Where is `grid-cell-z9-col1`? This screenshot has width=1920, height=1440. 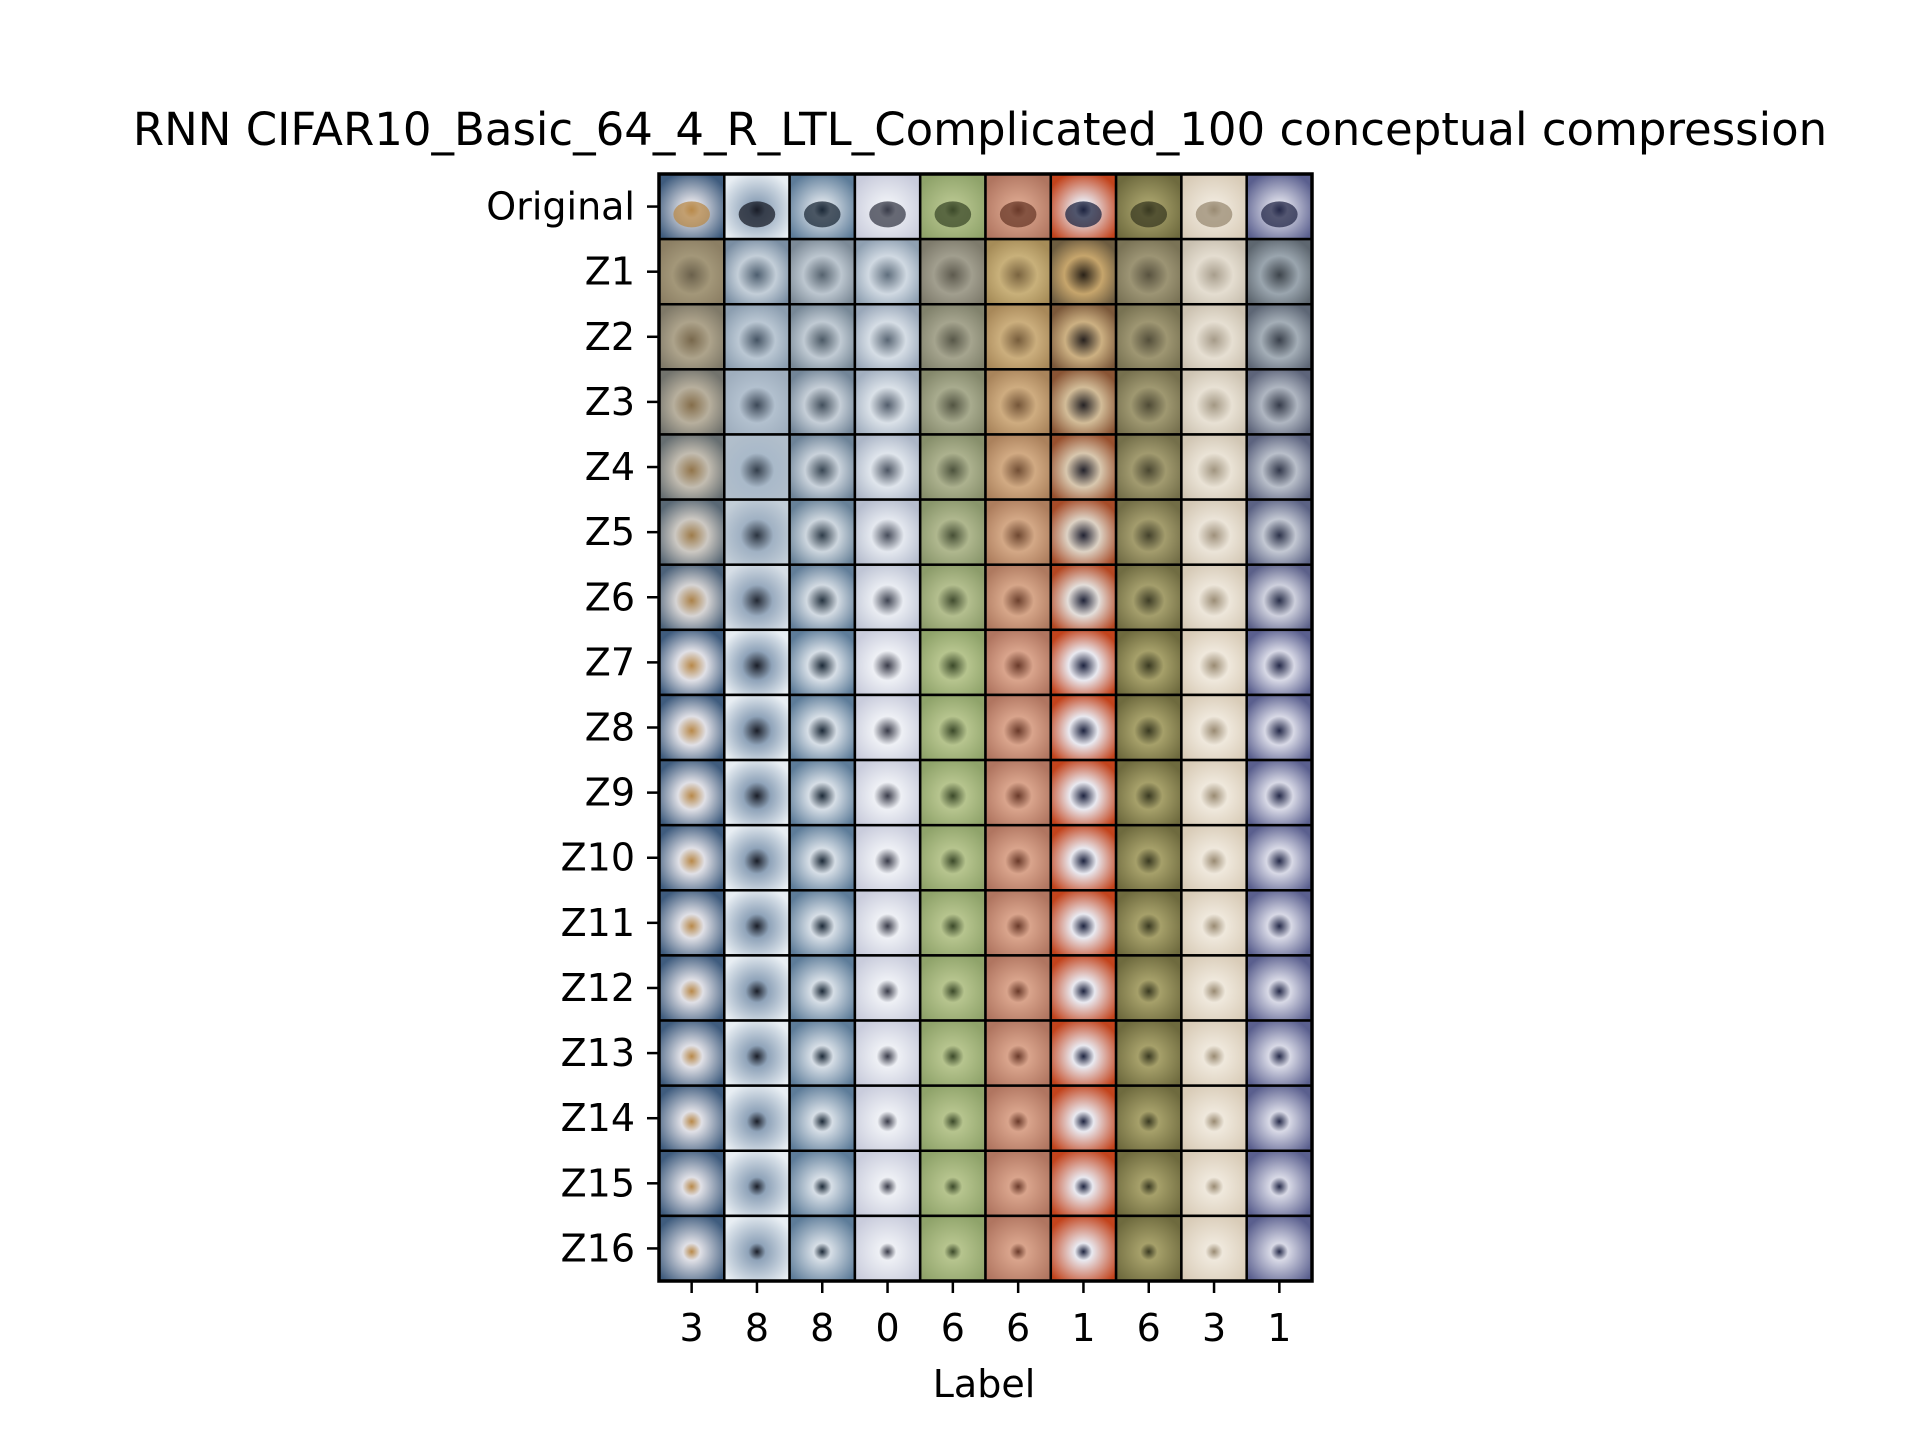 grid-cell-z9-col1 is located at coordinates (691, 792).